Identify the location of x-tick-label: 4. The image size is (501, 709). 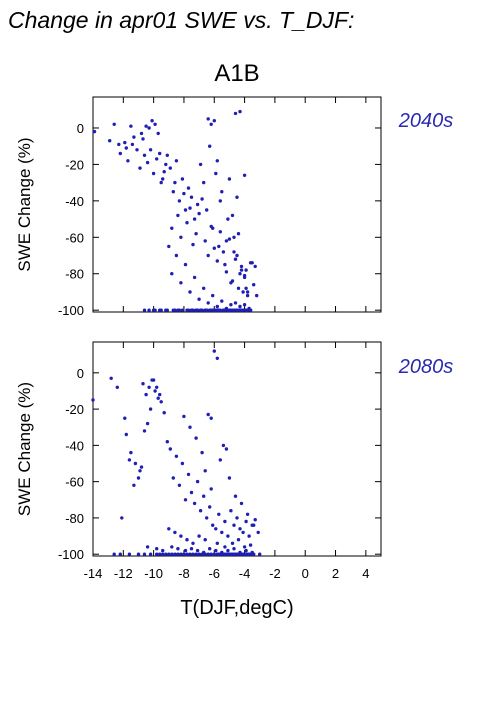
(365, 573).